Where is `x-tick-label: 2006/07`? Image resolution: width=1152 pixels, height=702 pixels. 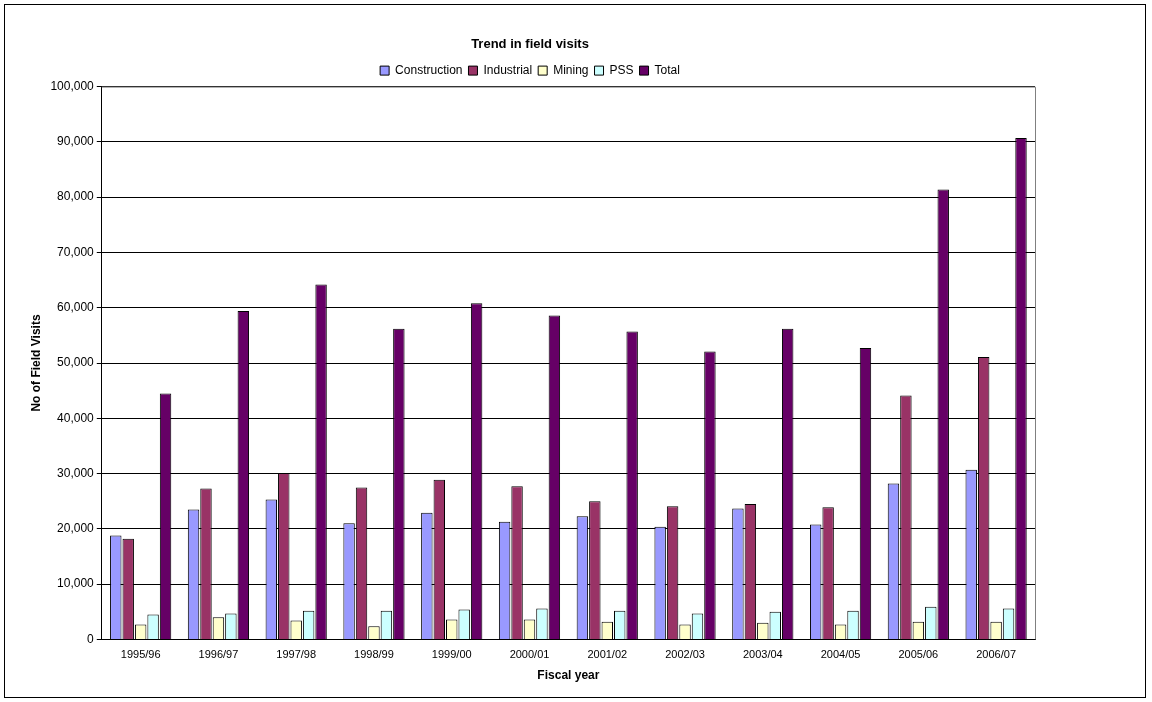 x-tick-label: 2006/07 is located at coordinates (996, 654).